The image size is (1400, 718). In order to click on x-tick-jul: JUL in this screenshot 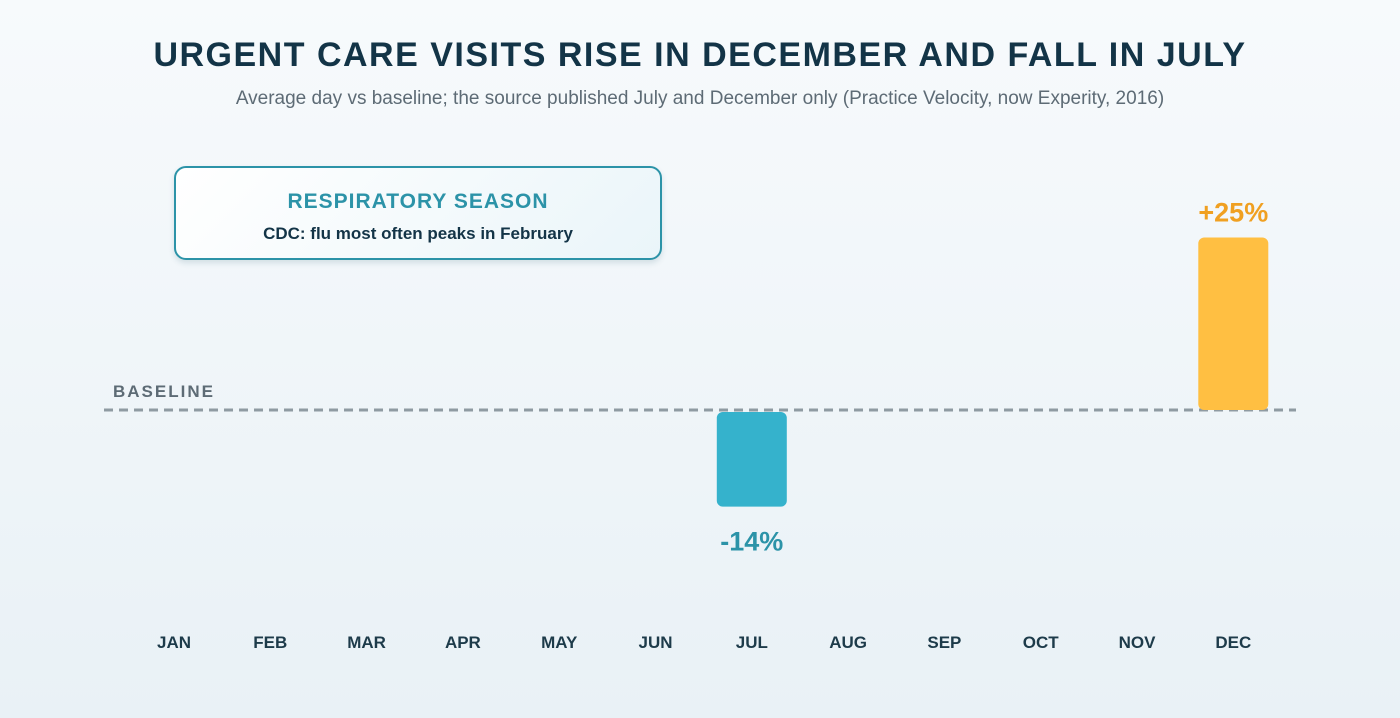, I will do `click(752, 642)`.